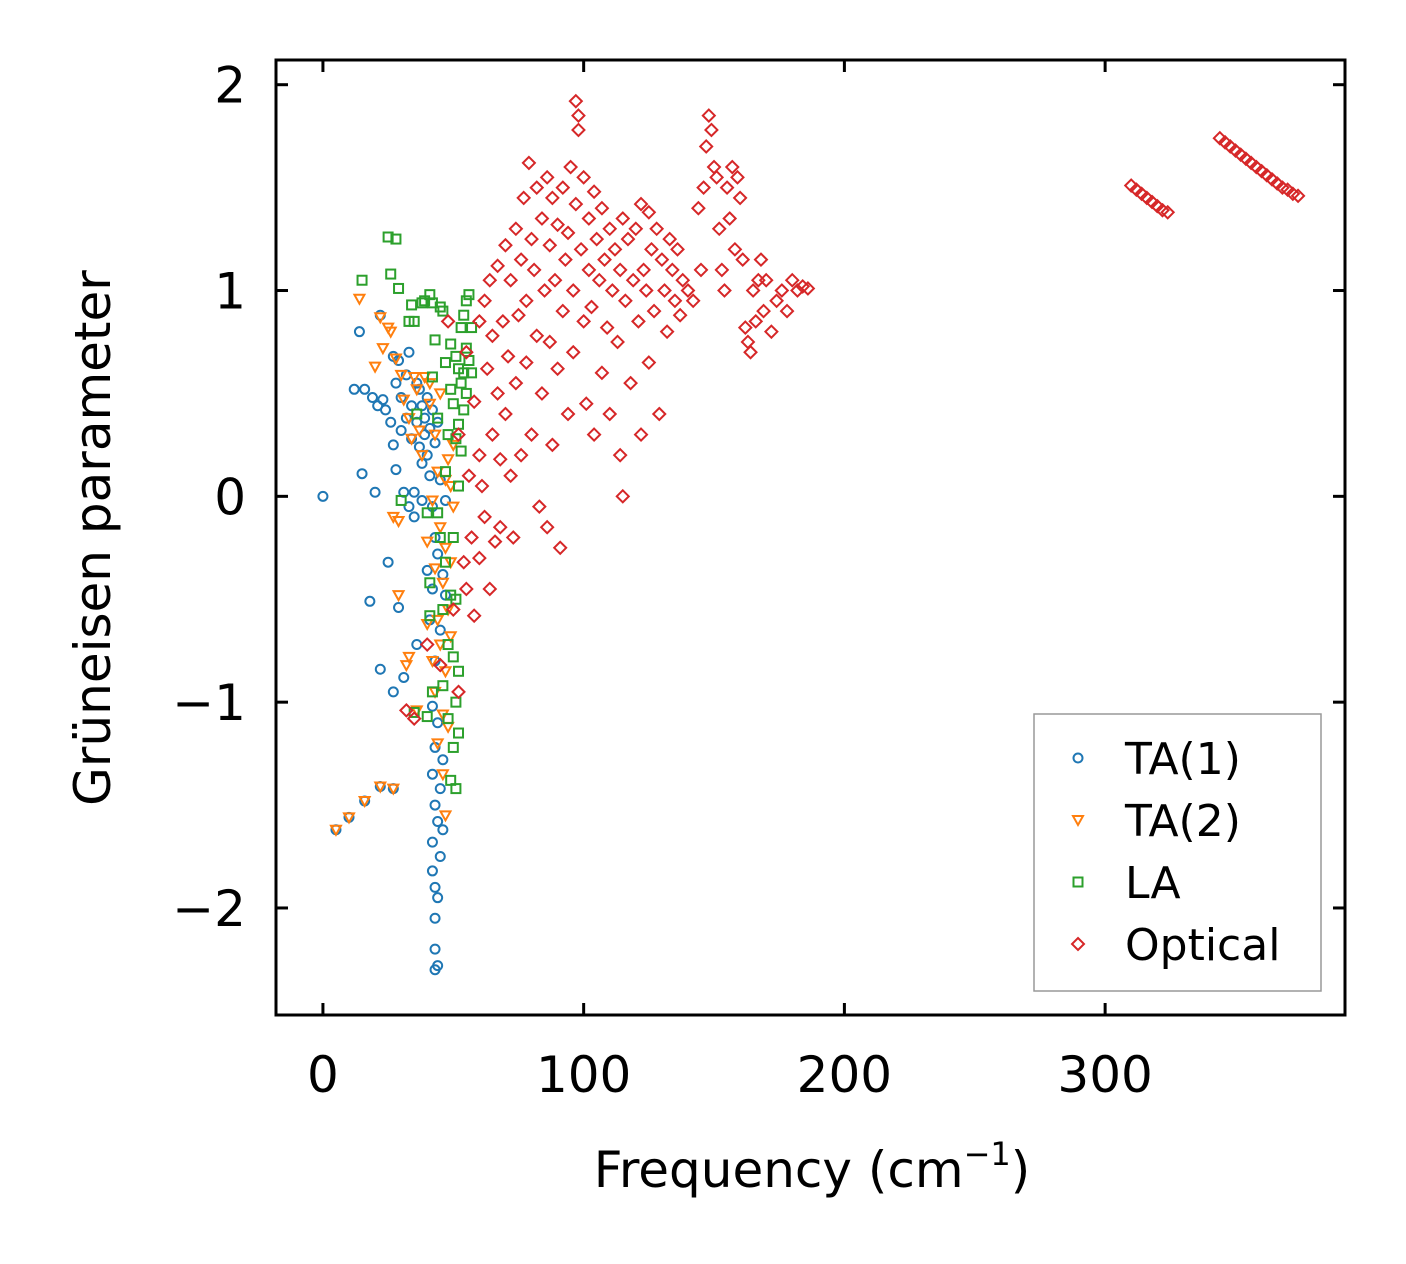 This screenshot has width=1406, height=1264. What do you see at coordinates (1202, 945) in the screenshot?
I see `legend-label-optical: Optical` at bounding box center [1202, 945].